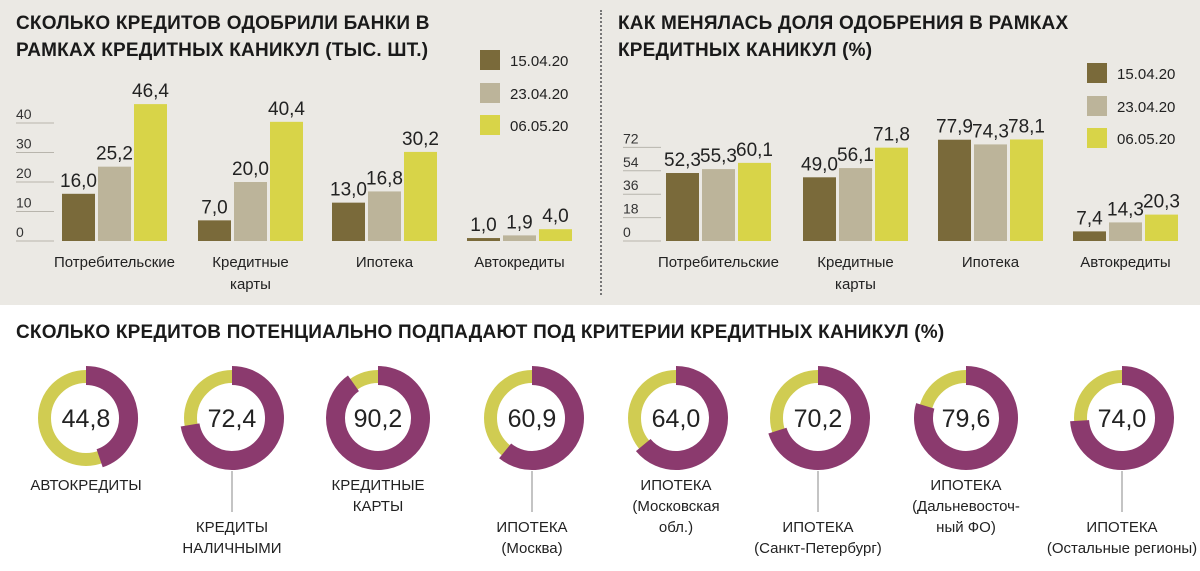  Describe the element at coordinates (378, 485) in the screenshot. I see `donut-caption: КРЕДИТНЫЕ` at that location.